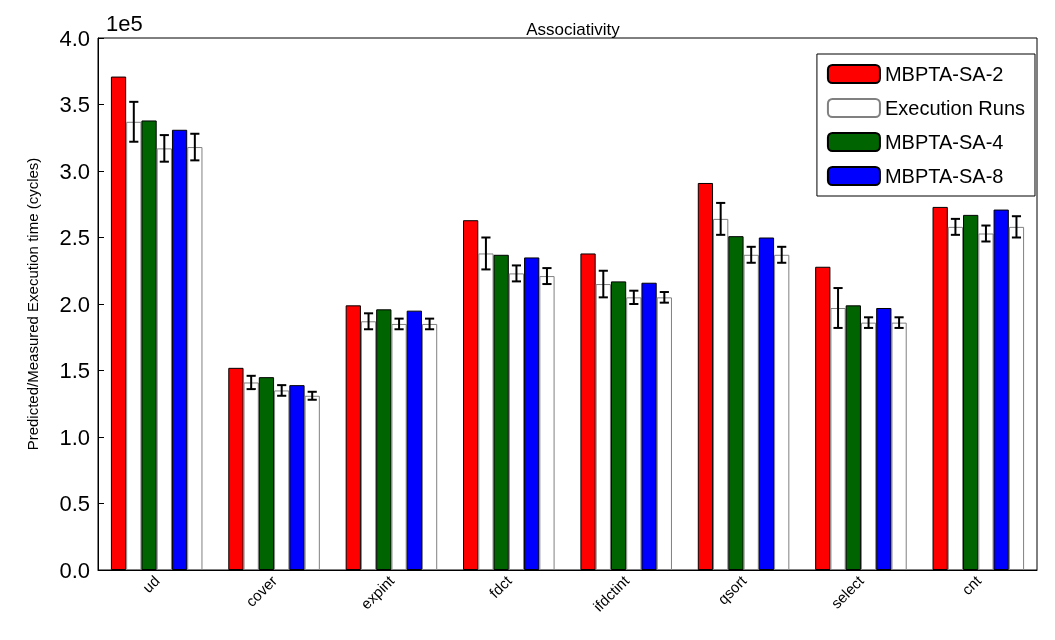  Describe the element at coordinates (124, 23) in the screenshot. I see `text: 1e5` at that location.